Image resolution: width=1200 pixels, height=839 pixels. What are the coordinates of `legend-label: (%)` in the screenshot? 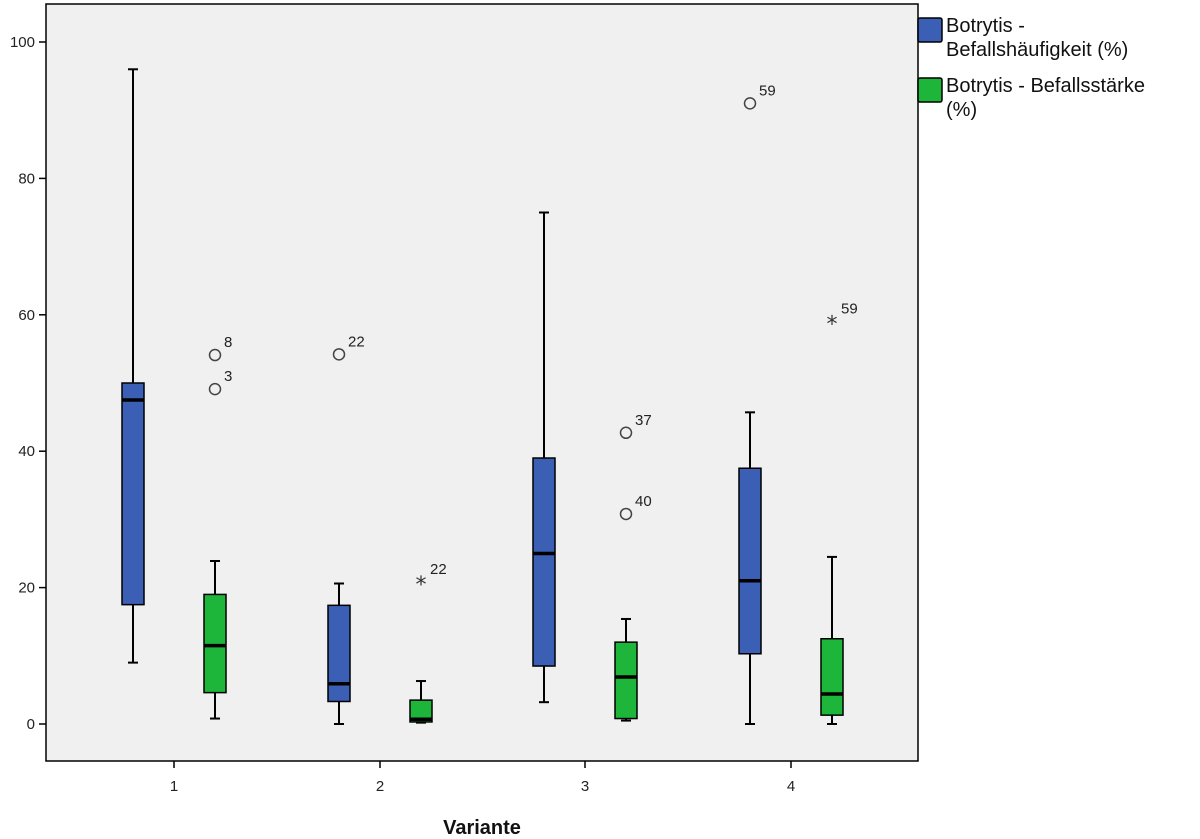 It's located at (961, 110).